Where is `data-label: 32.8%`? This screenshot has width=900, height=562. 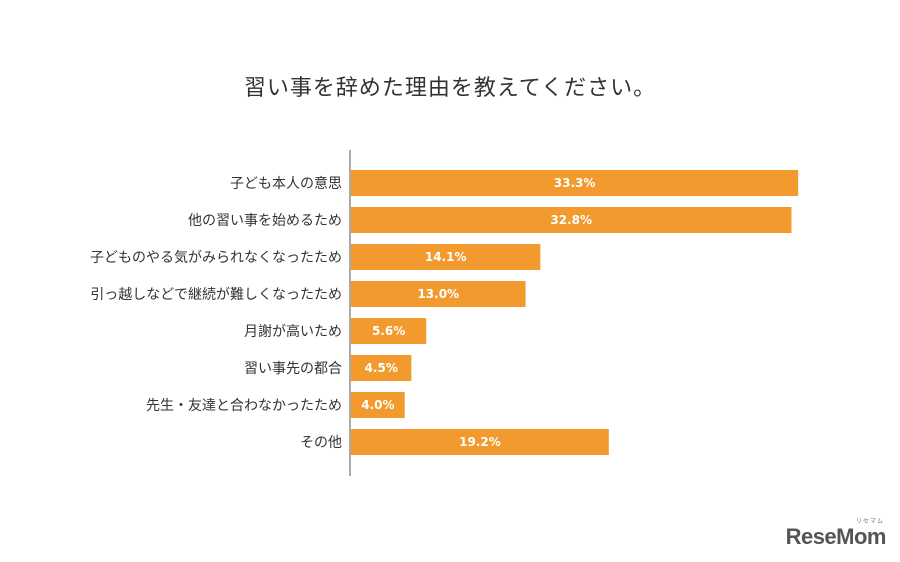
data-label: 32.8% is located at coordinates (571, 220).